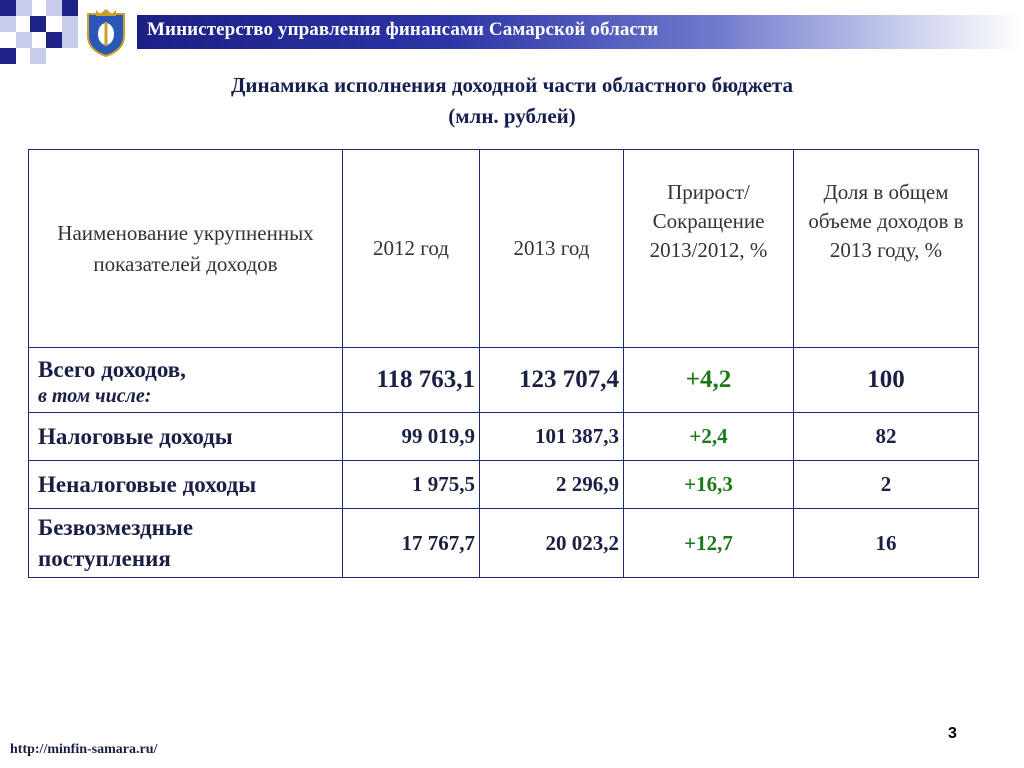 This screenshot has width=1024, height=768. I want to click on header-growth: Прирост/ Сокращение 2013/2012, %, so click(708, 248).